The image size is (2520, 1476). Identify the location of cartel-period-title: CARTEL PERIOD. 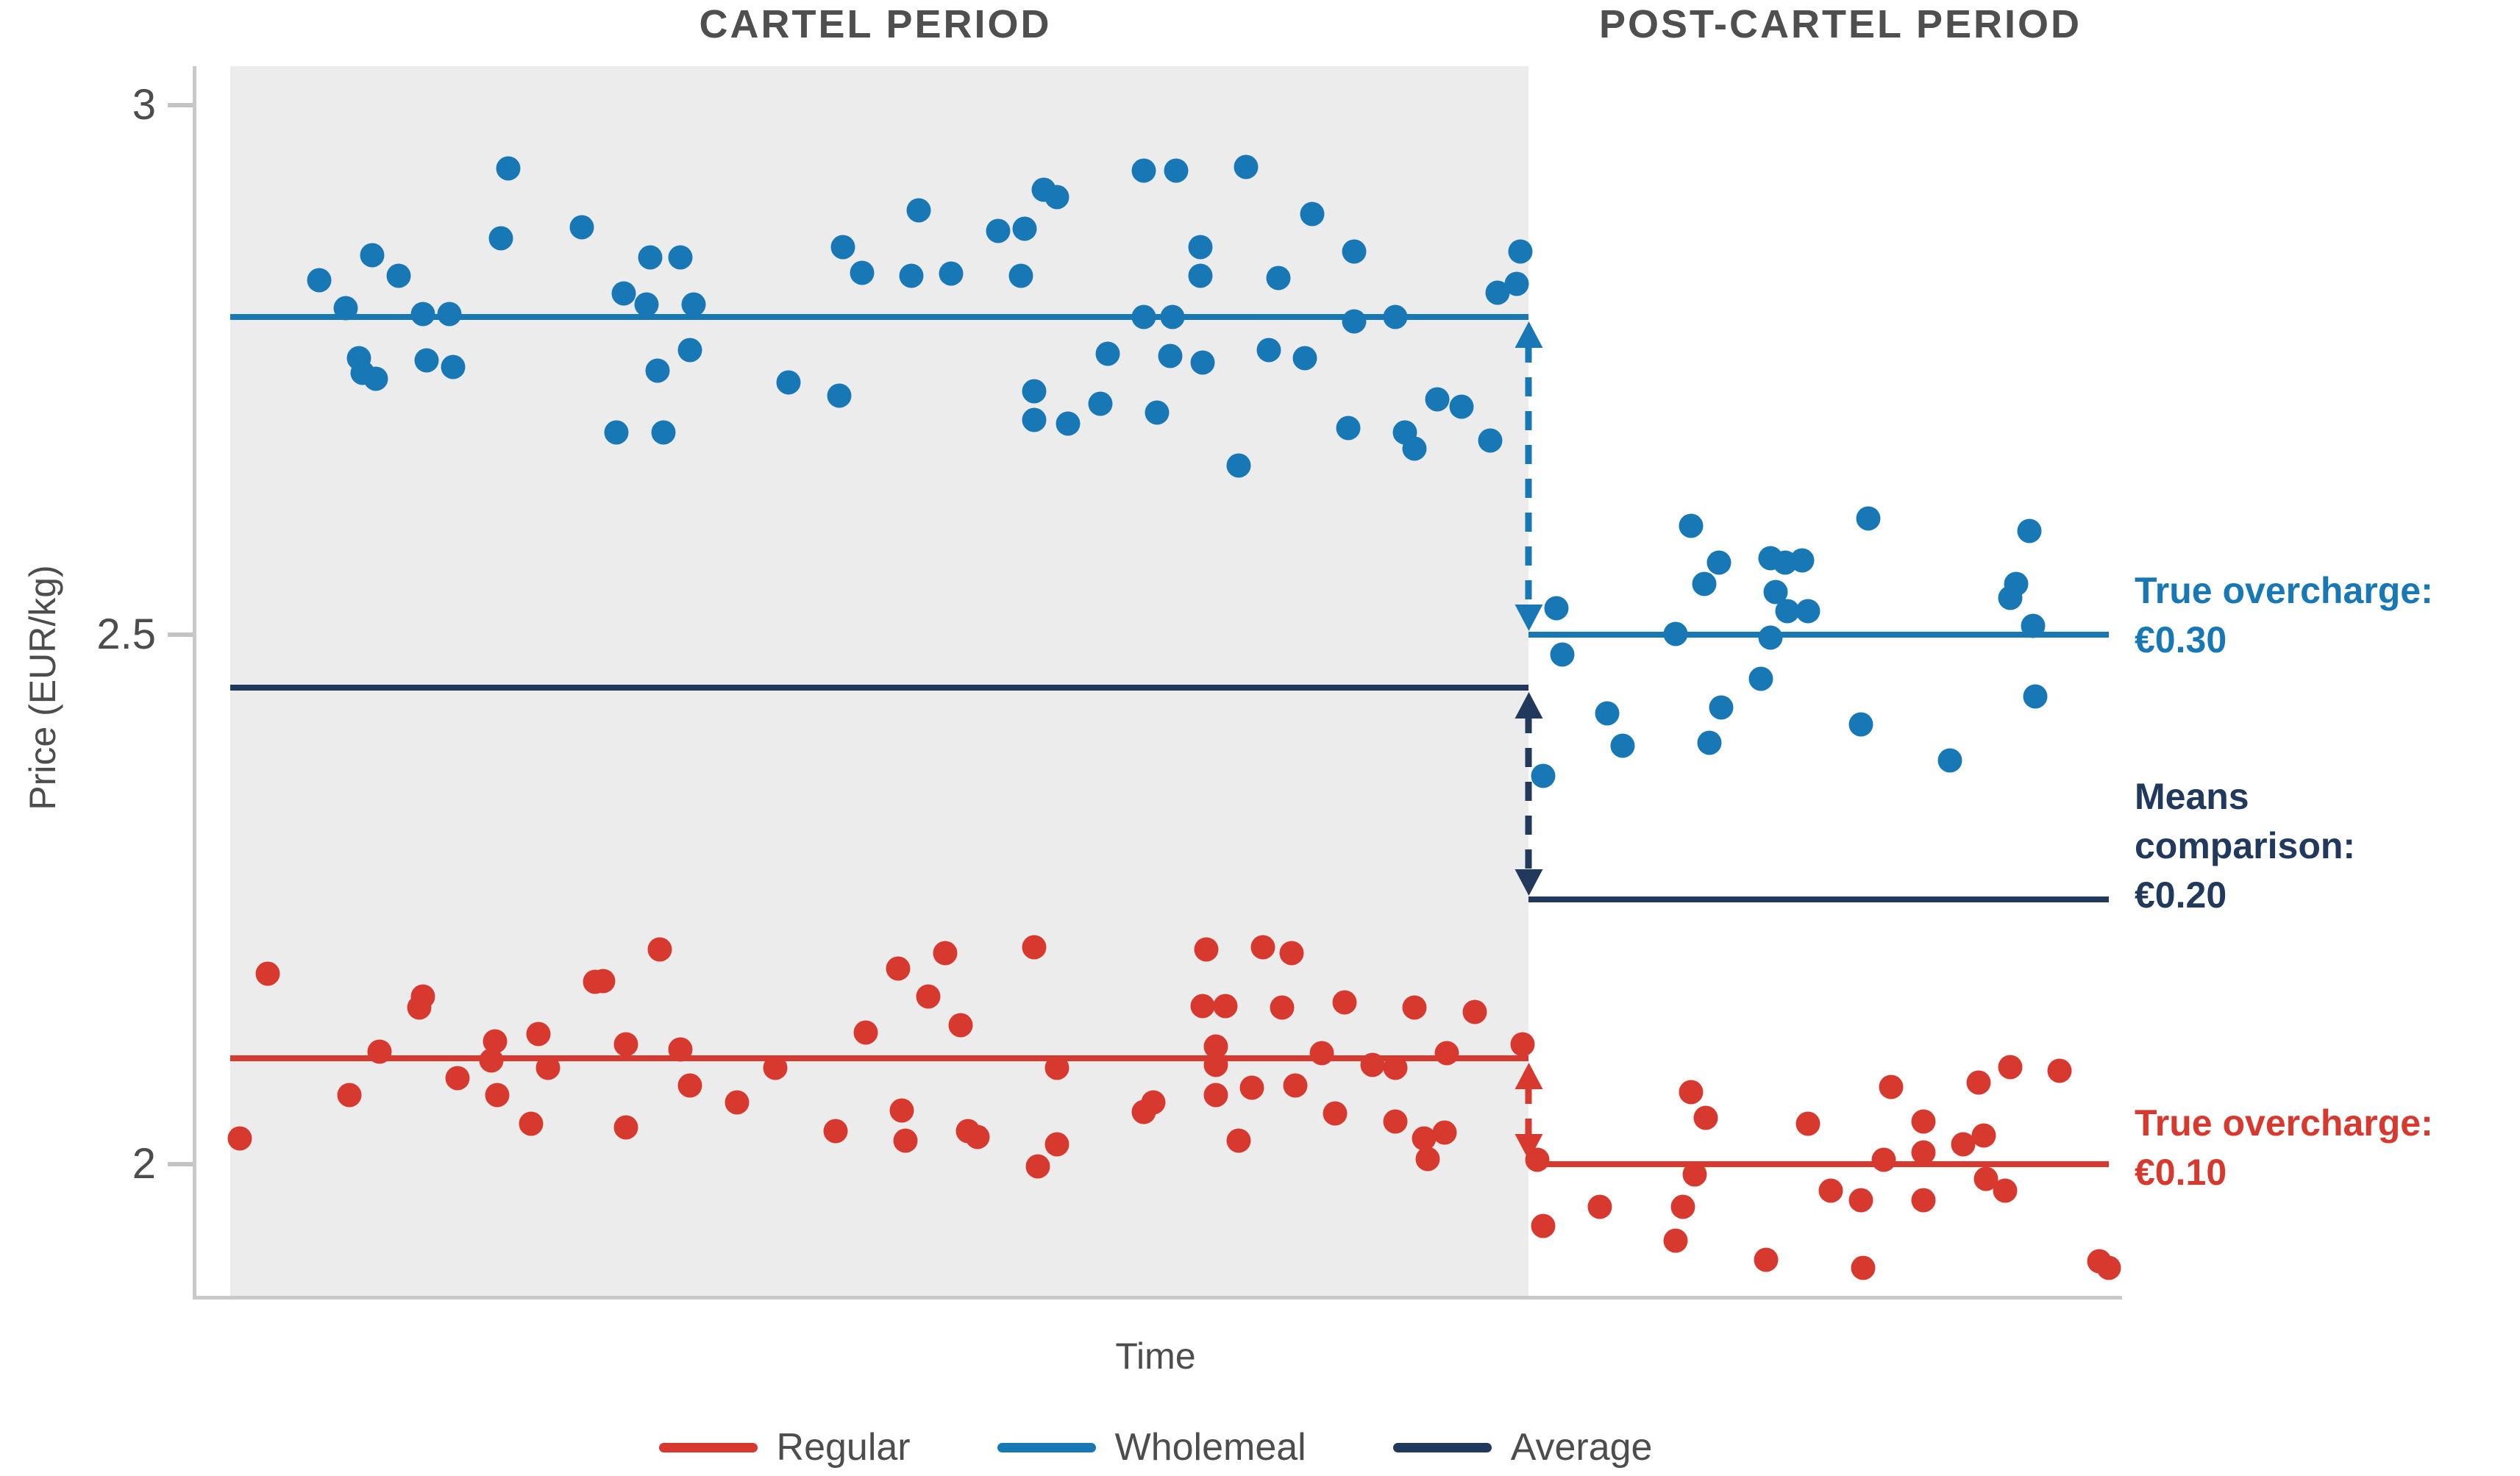
(876, 24).